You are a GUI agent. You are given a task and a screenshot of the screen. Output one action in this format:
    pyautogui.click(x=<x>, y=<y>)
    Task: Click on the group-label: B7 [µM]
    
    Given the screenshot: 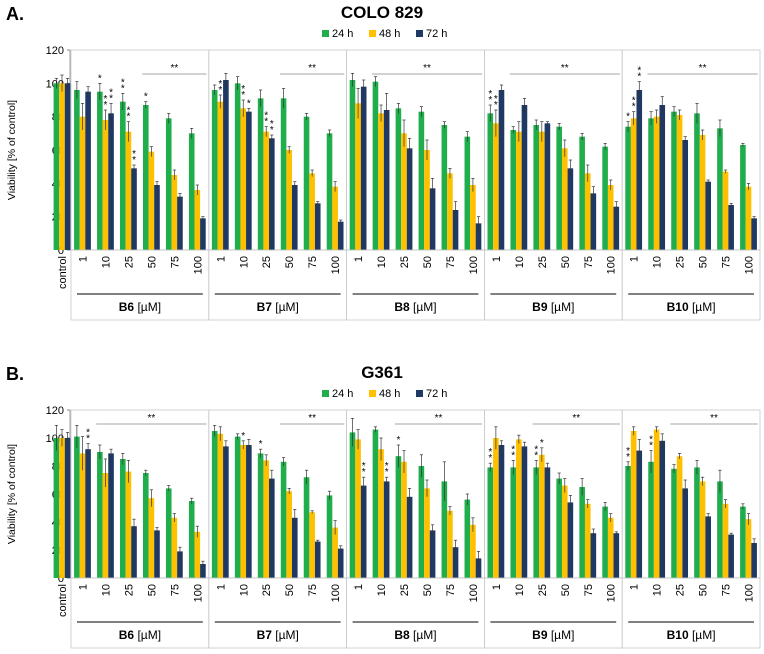 What is the action you would take?
    pyautogui.click(x=278, y=635)
    